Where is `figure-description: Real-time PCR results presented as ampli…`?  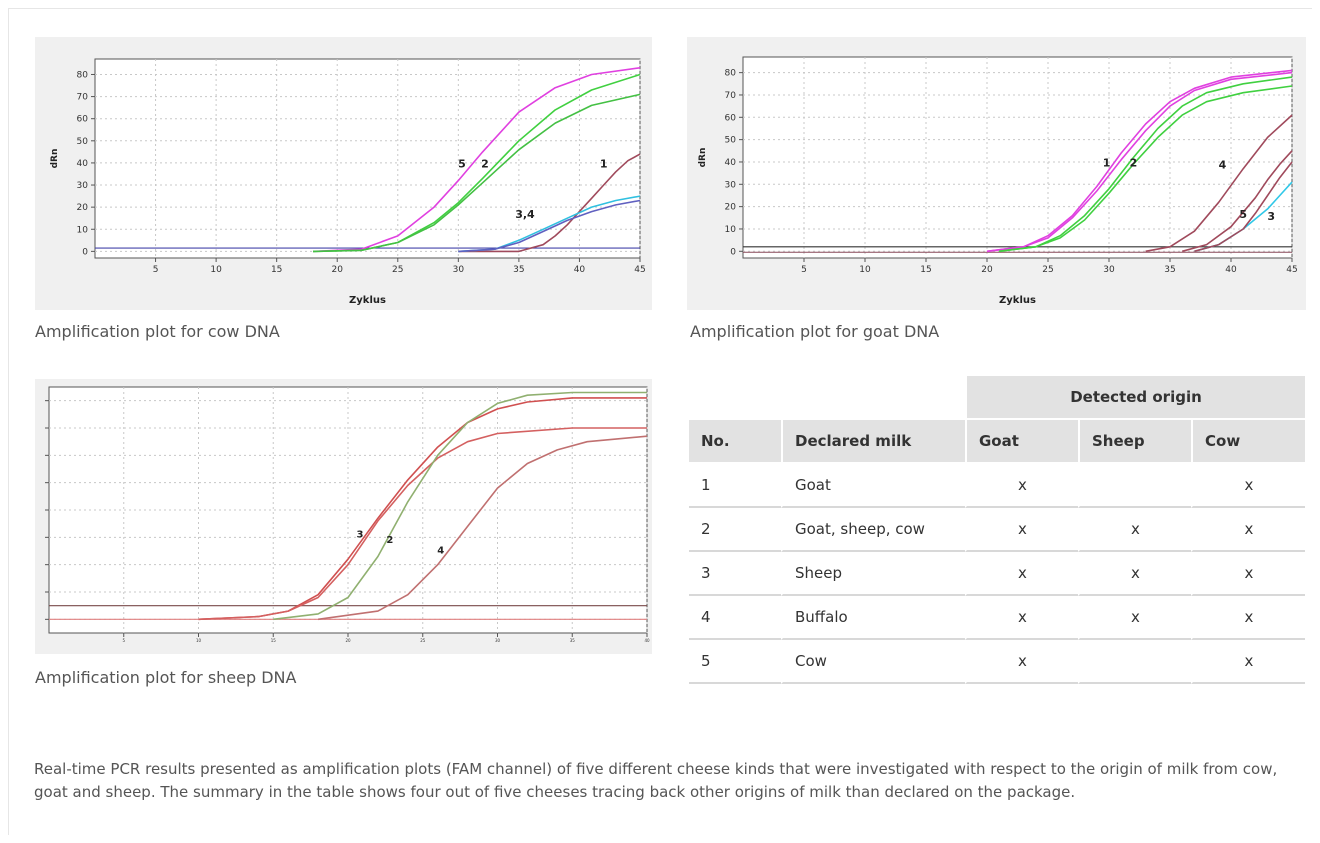 figure-description: Real-time PCR results presented as ampli… is located at coordinates (656, 780).